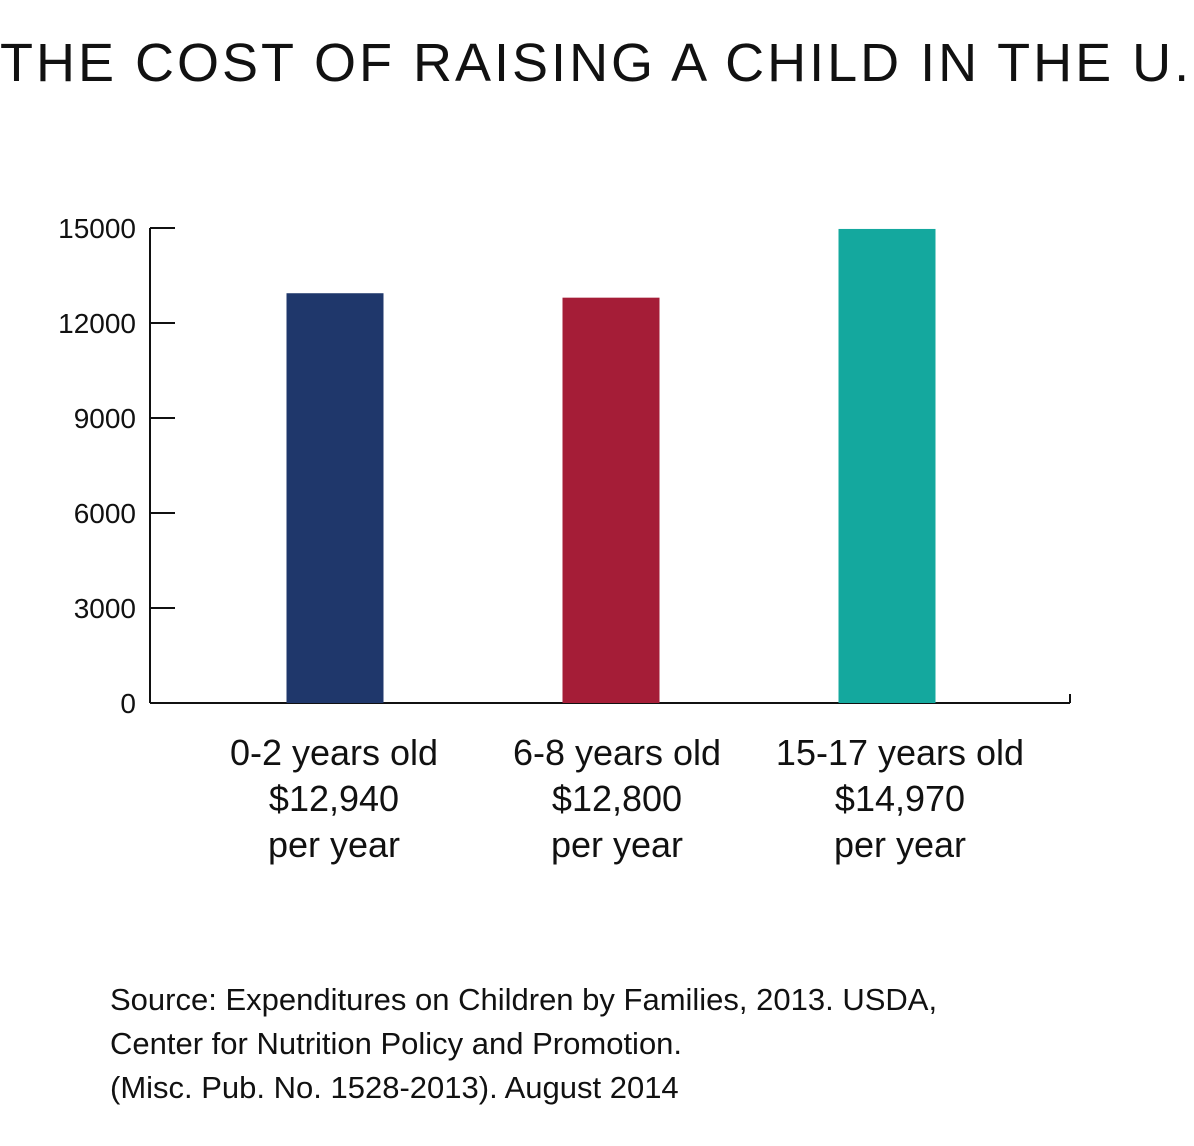 Image resolution: width=1194 pixels, height=1146 pixels. What do you see at coordinates (128, 703) in the screenshot?
I see `y-tick-label-0: 0` at bounding box center [128, 703].